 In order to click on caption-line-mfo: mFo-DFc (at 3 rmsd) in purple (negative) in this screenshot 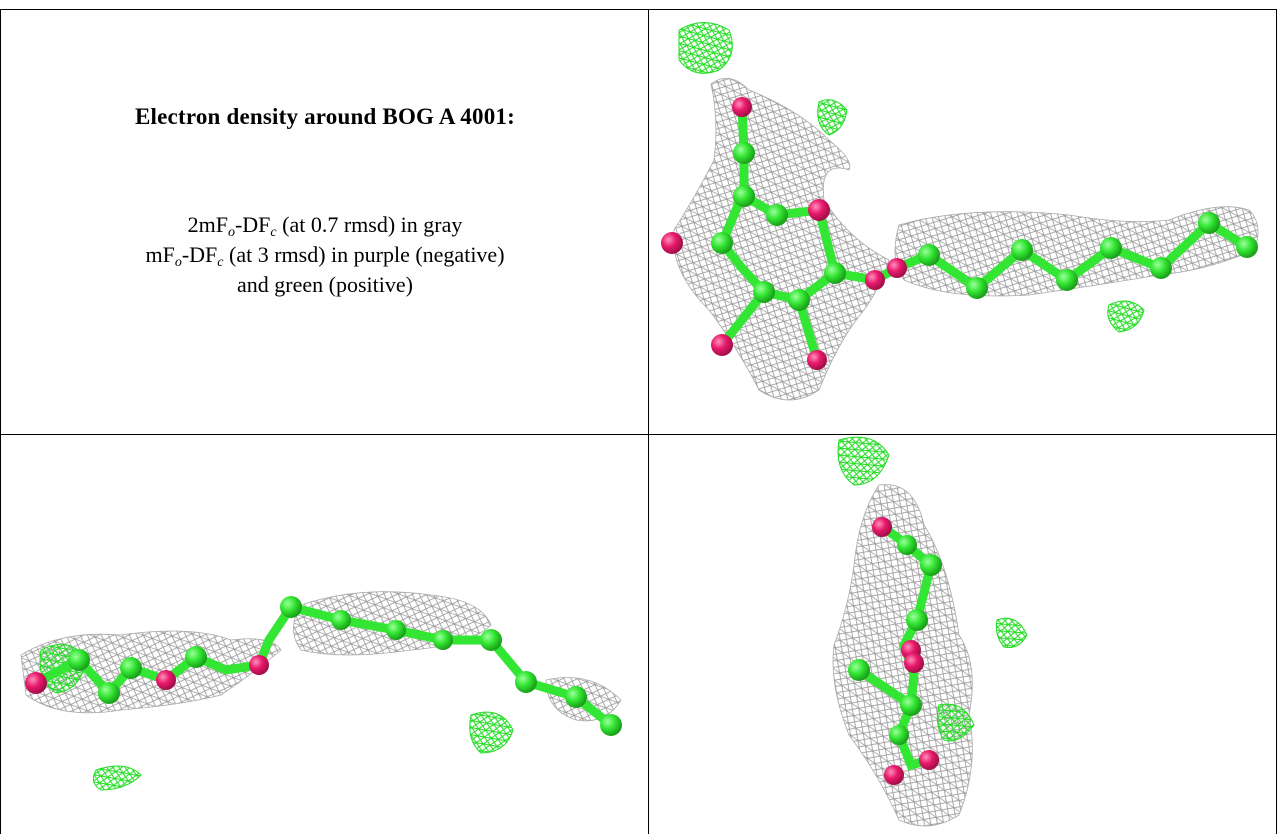, I will do `click(325, 256)`.